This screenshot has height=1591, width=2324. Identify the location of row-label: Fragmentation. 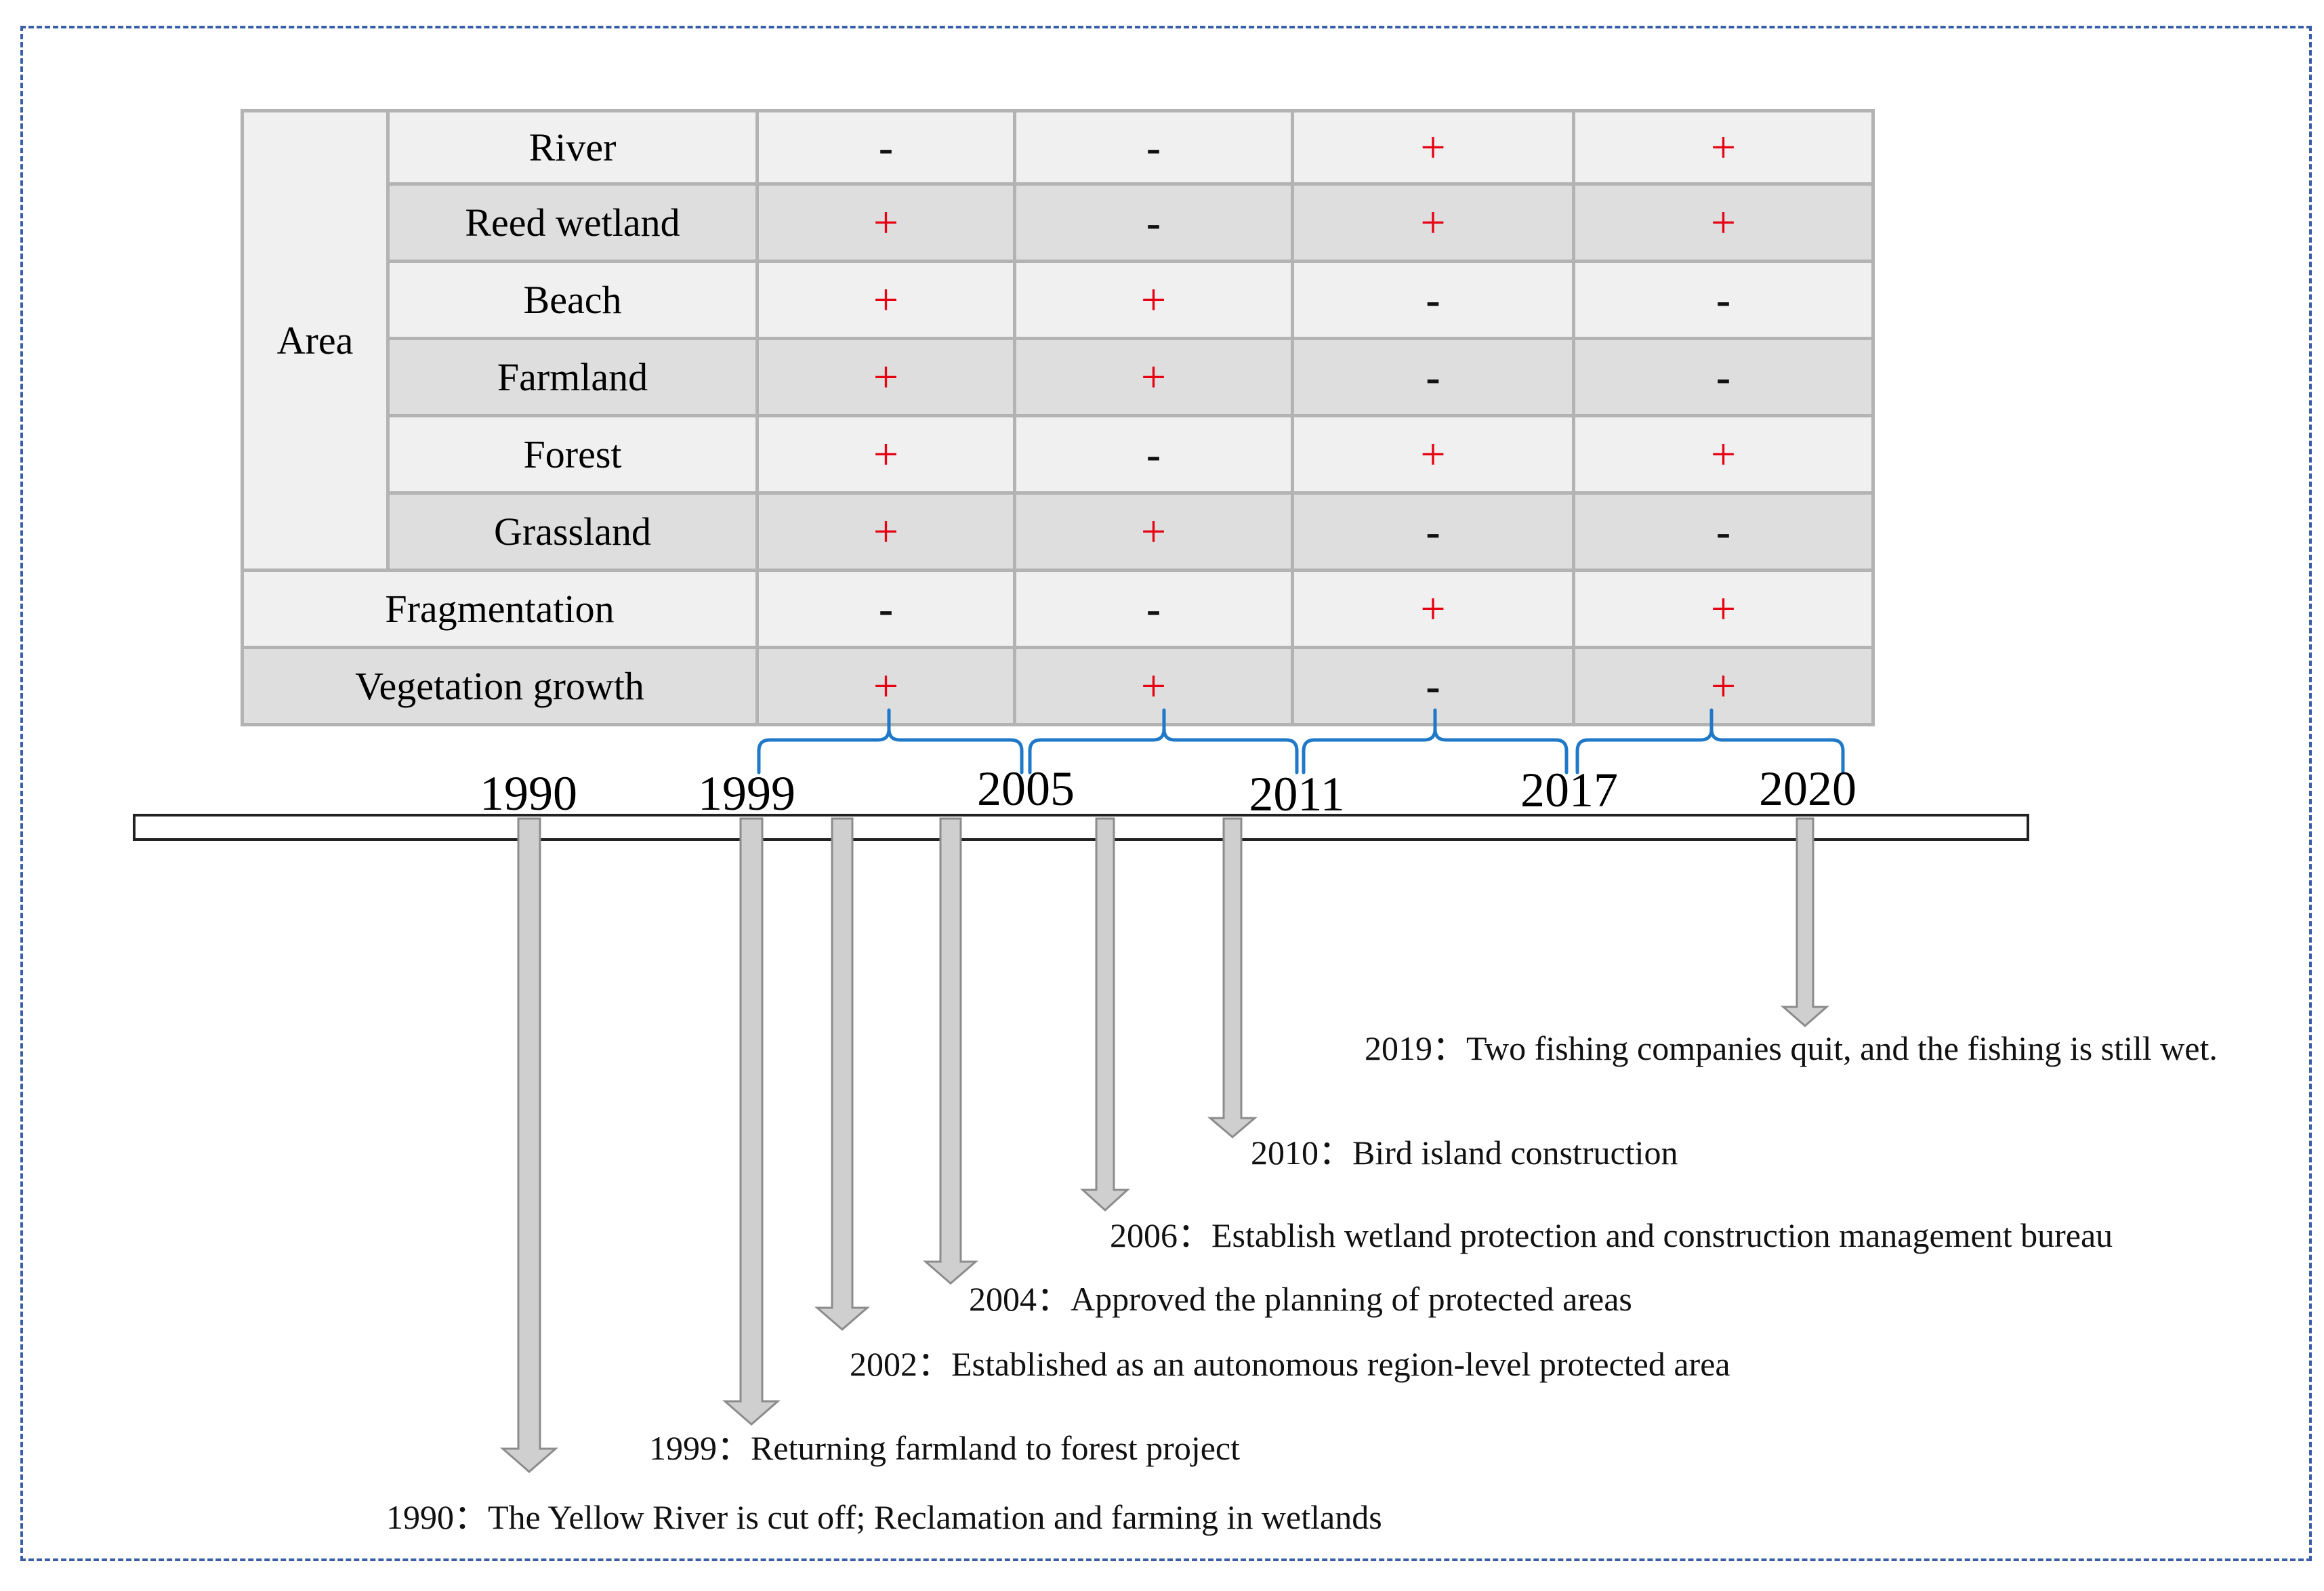
(500, 609).